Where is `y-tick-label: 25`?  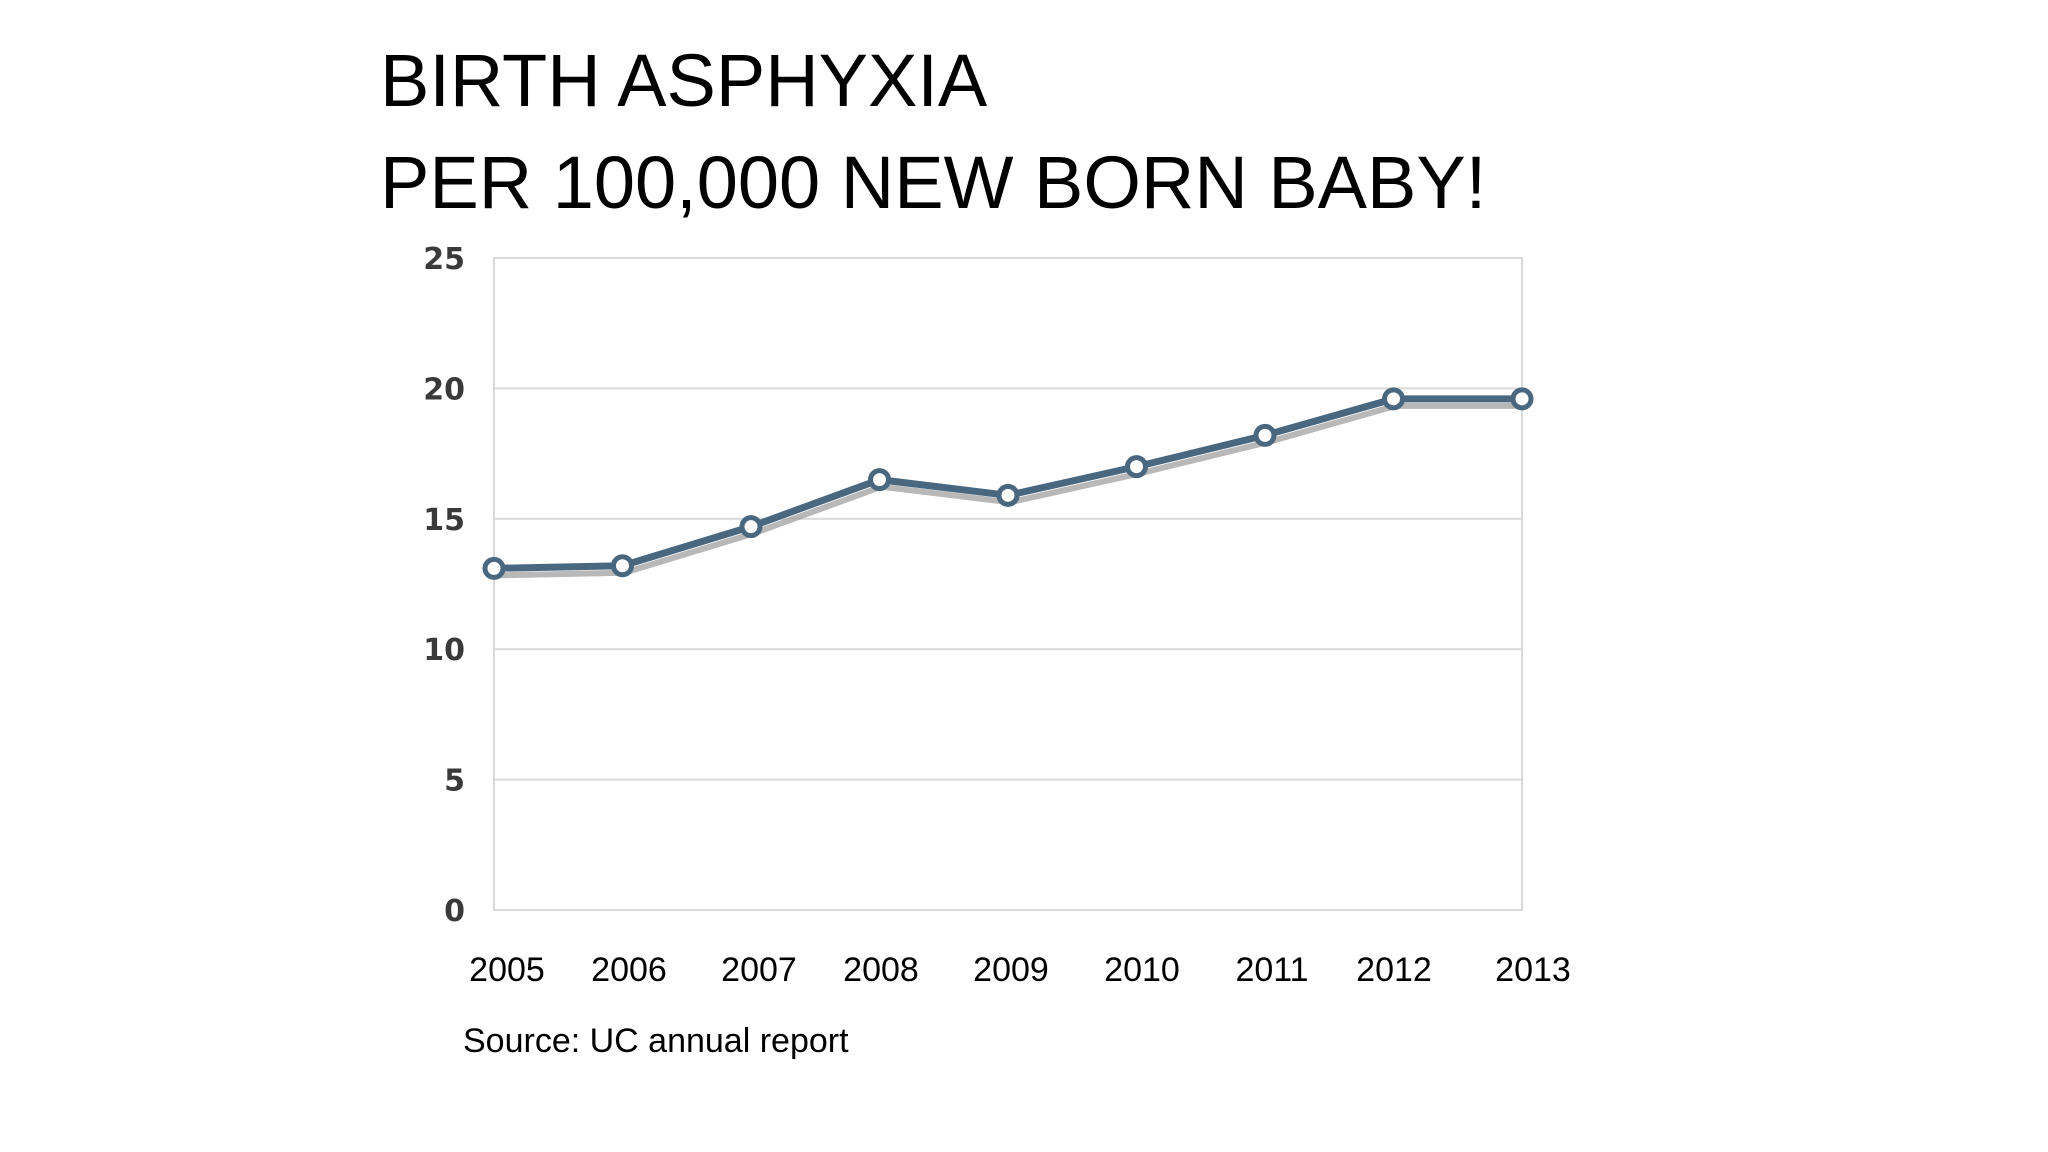
y-tick-label: 25 is located at coordinates (444, 259).